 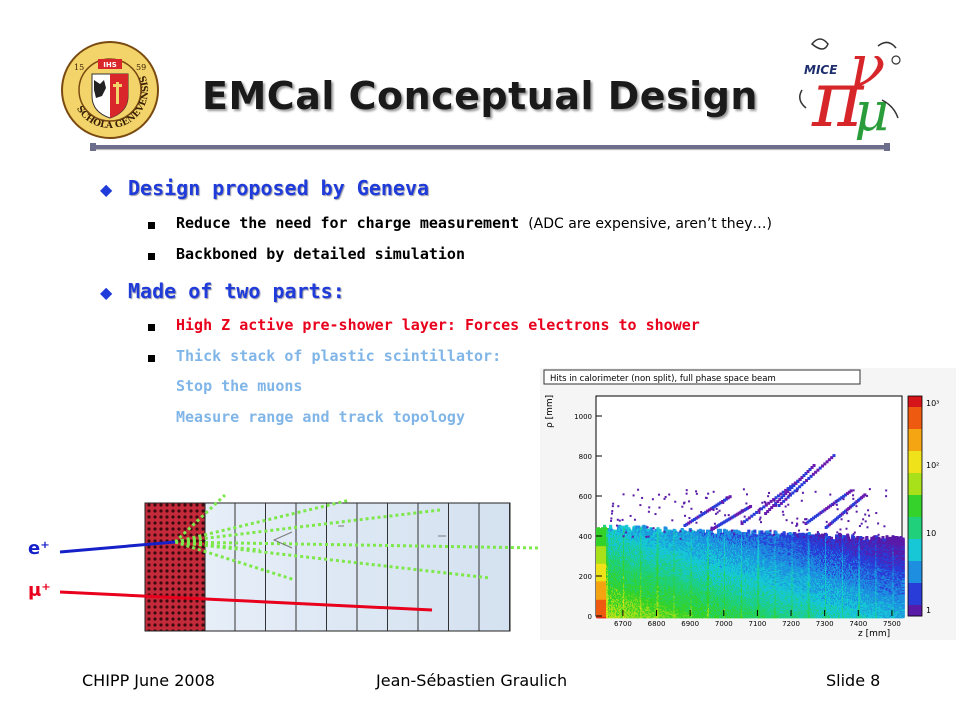 I want to click on detector-diagram: e⁺ μ⁺, so click(x=284, y=562).